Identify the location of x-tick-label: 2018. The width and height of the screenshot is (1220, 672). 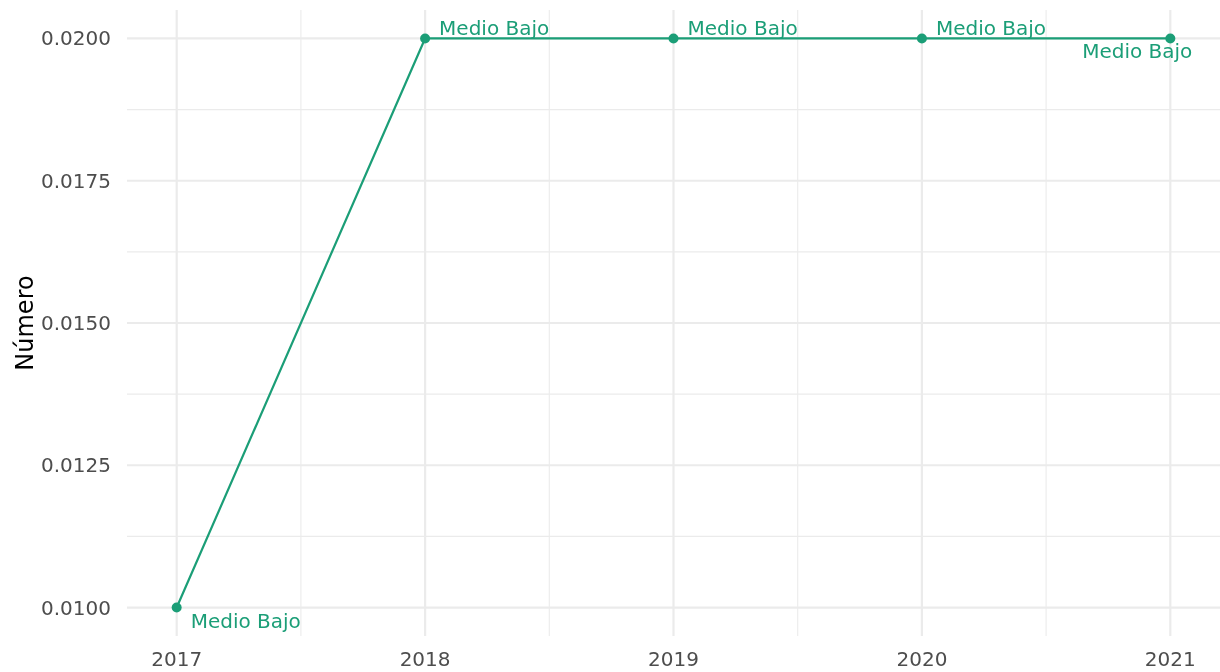
(425, 659).